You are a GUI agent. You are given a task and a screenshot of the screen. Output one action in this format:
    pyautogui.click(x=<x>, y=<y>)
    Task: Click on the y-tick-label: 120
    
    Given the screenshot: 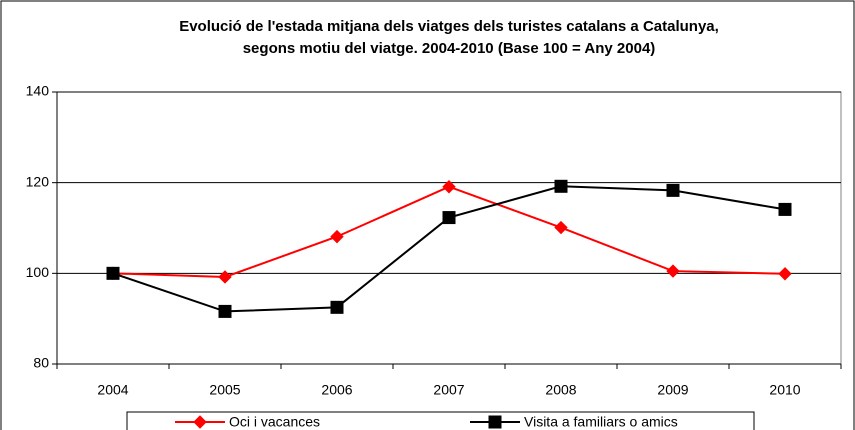 What is the action you would take?
    pyautogui.click(x=38, y=181)
    